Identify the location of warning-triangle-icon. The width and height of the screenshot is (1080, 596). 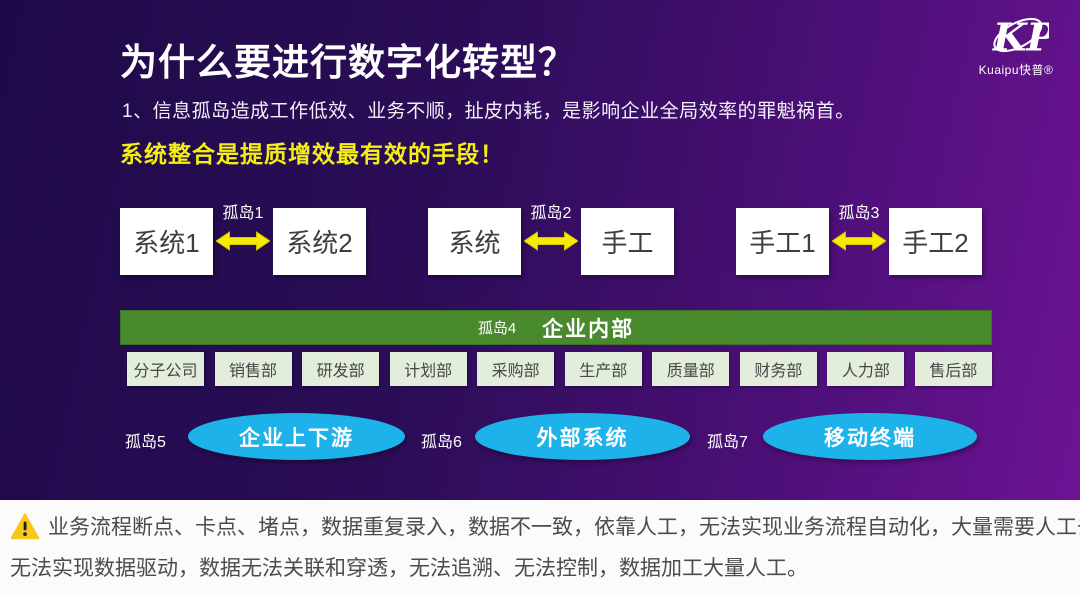
(25, 525).